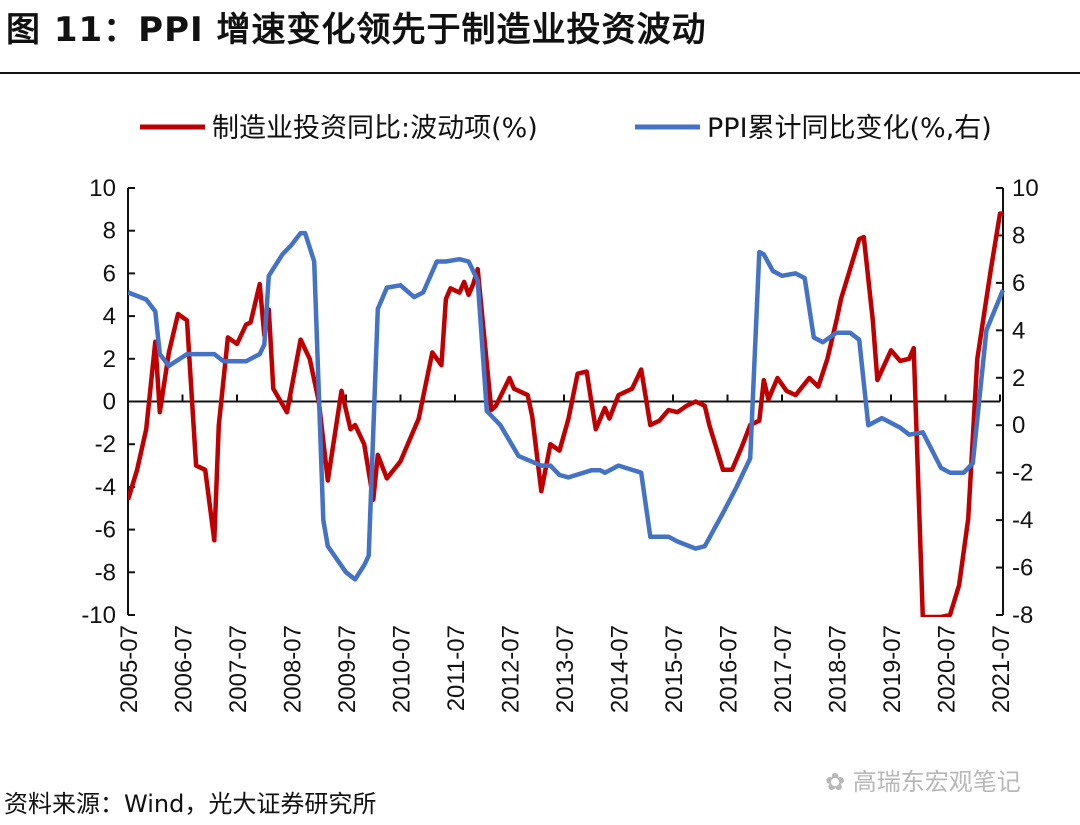  I want to click on x-tick-label: 2008-07, so click(293, 669).